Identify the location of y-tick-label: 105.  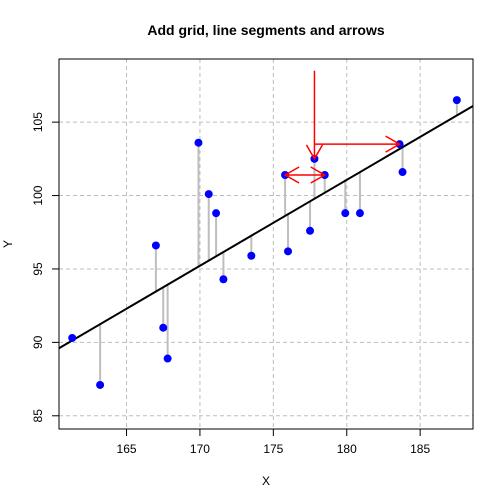
(38, 122).